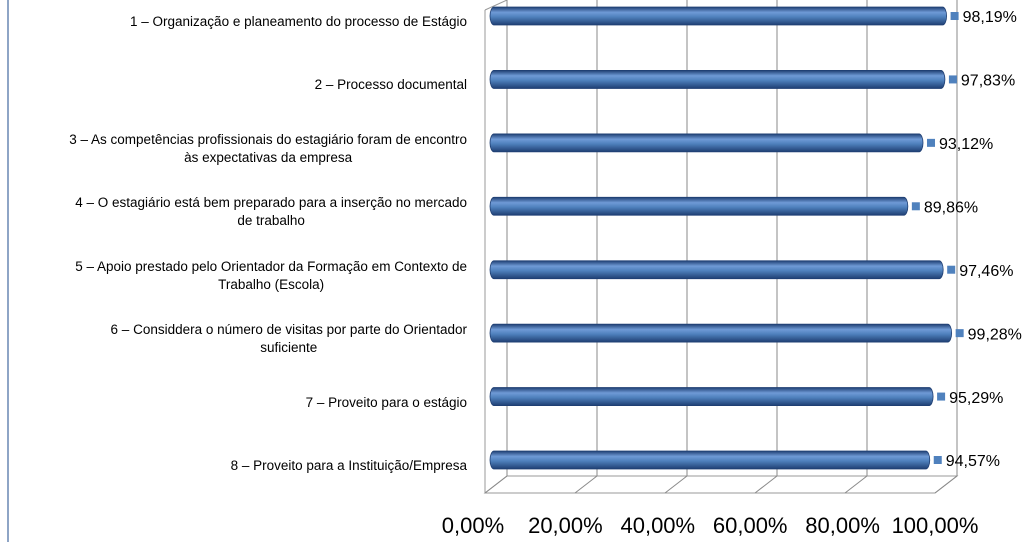  What do you see at coordinates (565, 525) in the screenshot?
I see `x-tick-label: 20,00%` at bounding box center [565, 525].